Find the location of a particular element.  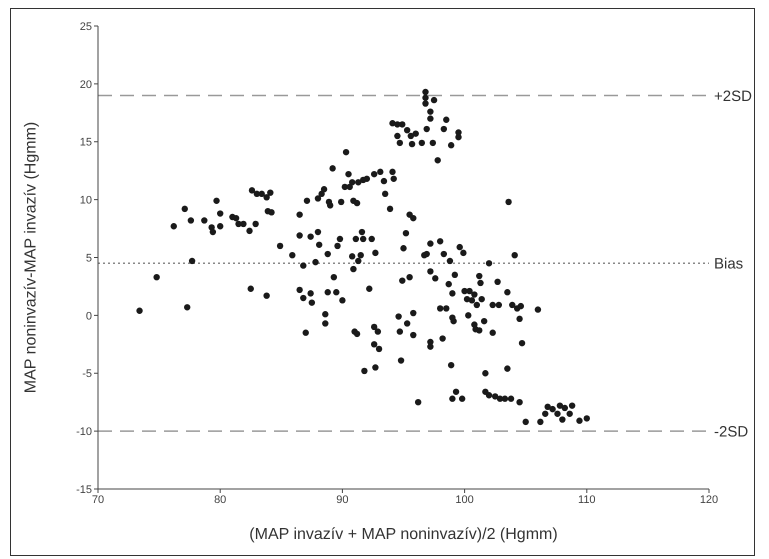

x-axis-title: (MAP invazív + MAP noninvazív)/2 (Hgmm) is located at coordinates (403, 534).